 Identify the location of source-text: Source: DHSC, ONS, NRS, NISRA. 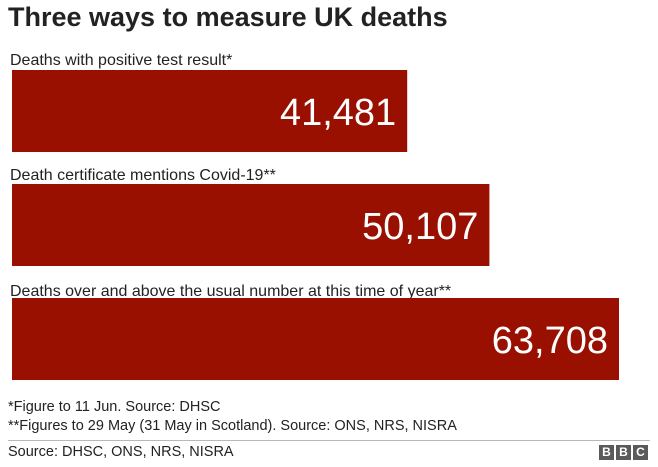
(121, 452).